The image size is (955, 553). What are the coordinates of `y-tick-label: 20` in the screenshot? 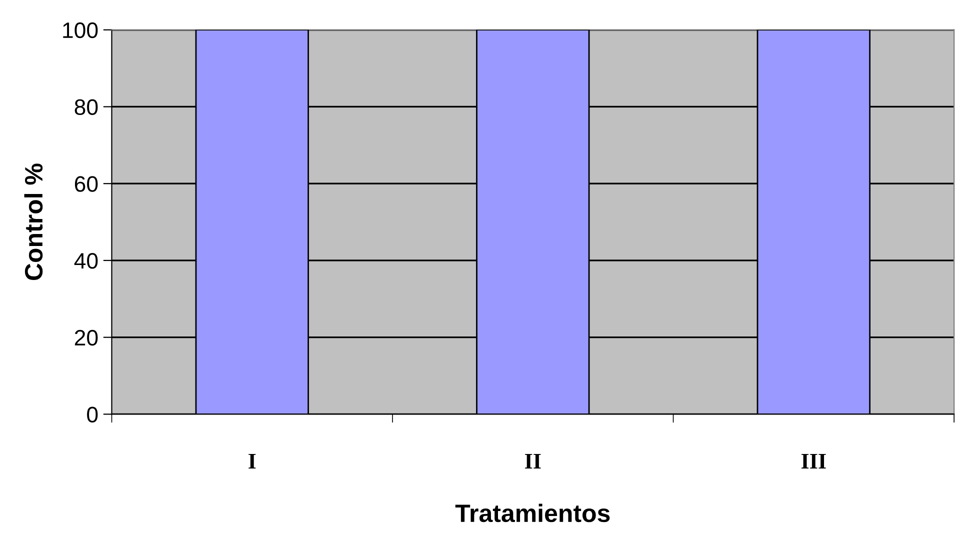 It's located at (86, 338).